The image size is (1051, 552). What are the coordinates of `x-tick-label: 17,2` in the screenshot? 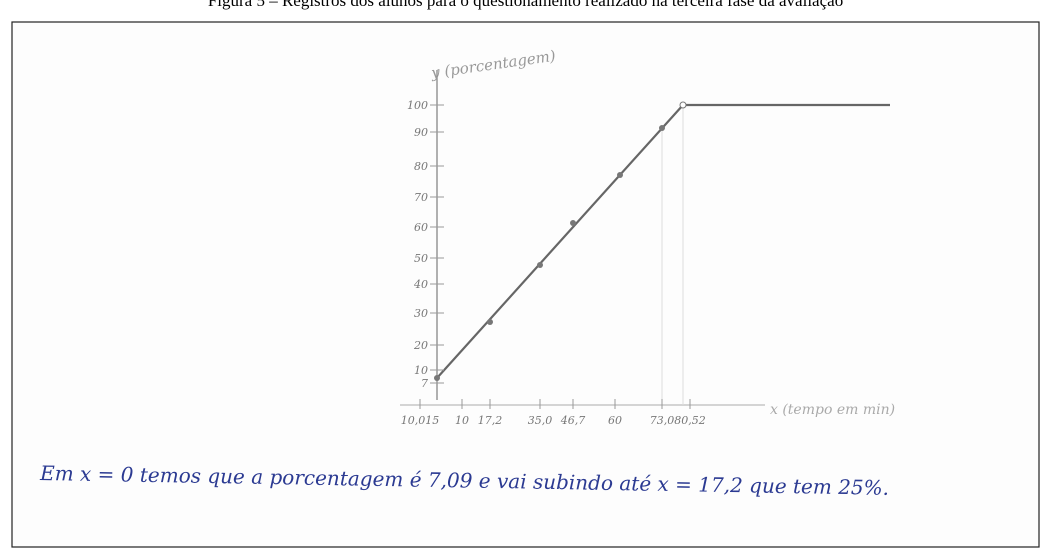 It's located at (490, 420).